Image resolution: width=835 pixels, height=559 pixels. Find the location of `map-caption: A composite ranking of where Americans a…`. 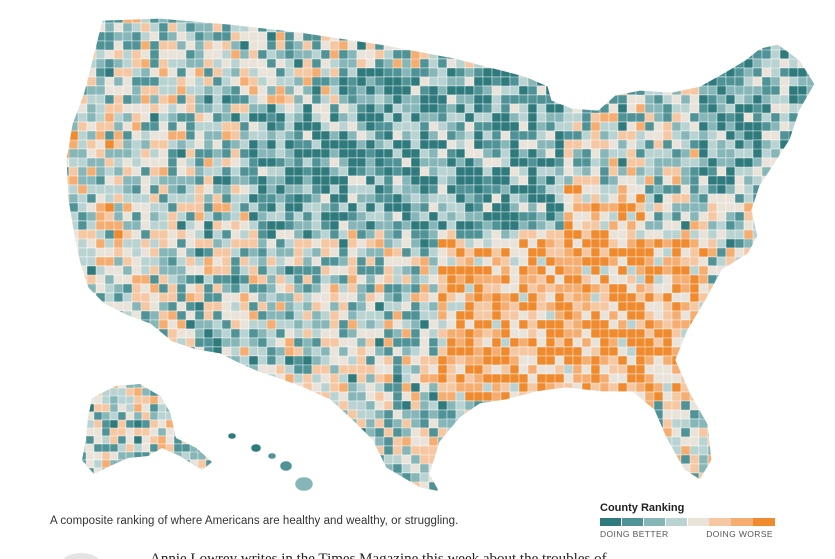

map-caption: A composite ranking of where Americans a… is located at coordinates (254, 521).